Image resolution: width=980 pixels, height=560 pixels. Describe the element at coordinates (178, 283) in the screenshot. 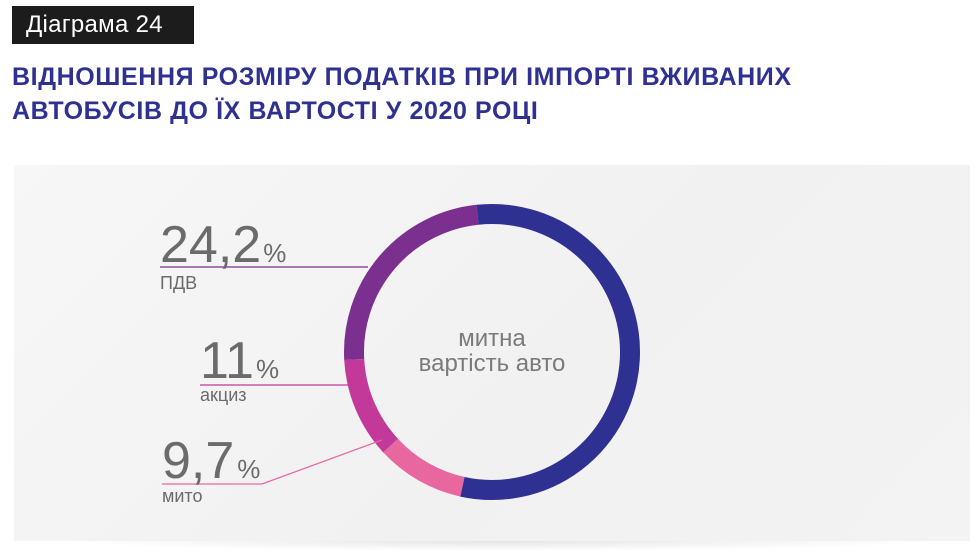

I see `slice-label-pdv: ПДВ` at that location.